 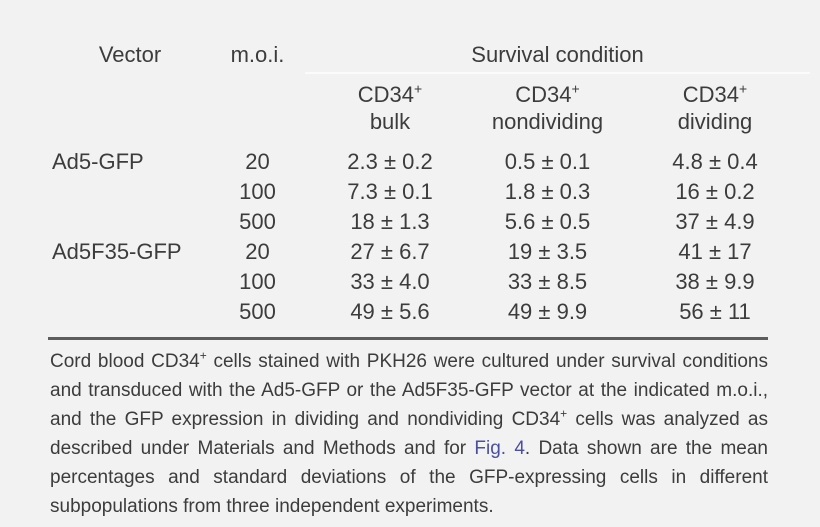 I want to click on bulk-value-cell: 33 ± 4.0, so click(x=390, y=281).